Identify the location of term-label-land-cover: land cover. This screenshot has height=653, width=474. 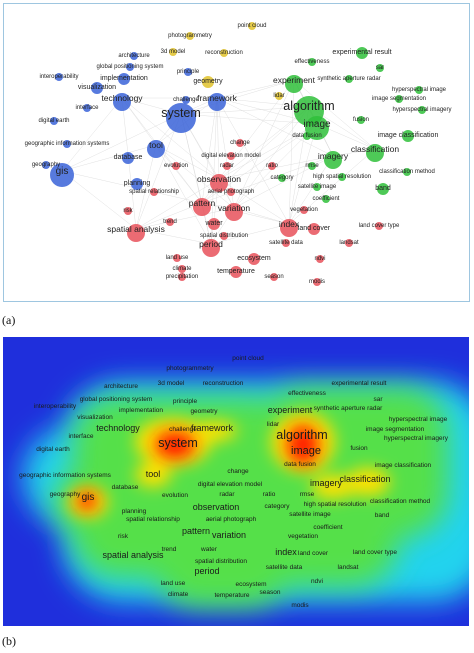
(314, 228).